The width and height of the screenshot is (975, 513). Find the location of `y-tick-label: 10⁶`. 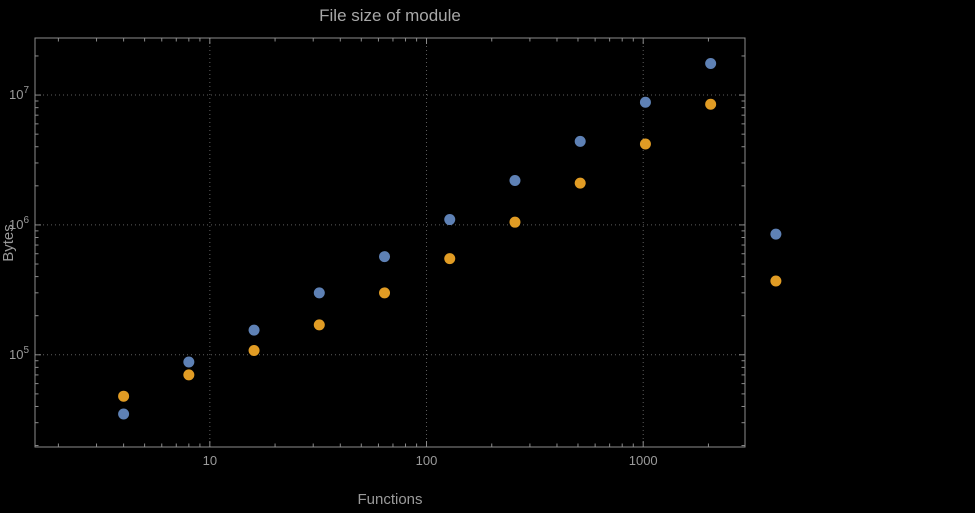

y-tick-label: 10⁶ is located at coordinates (19, 223).